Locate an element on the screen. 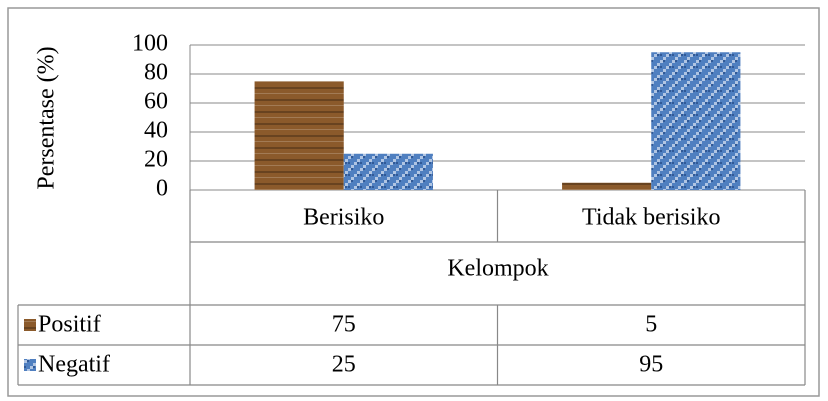 The height and width of the screenshot is (401, 828). y-tick-label: 20 is located at coordinates (156, 160).